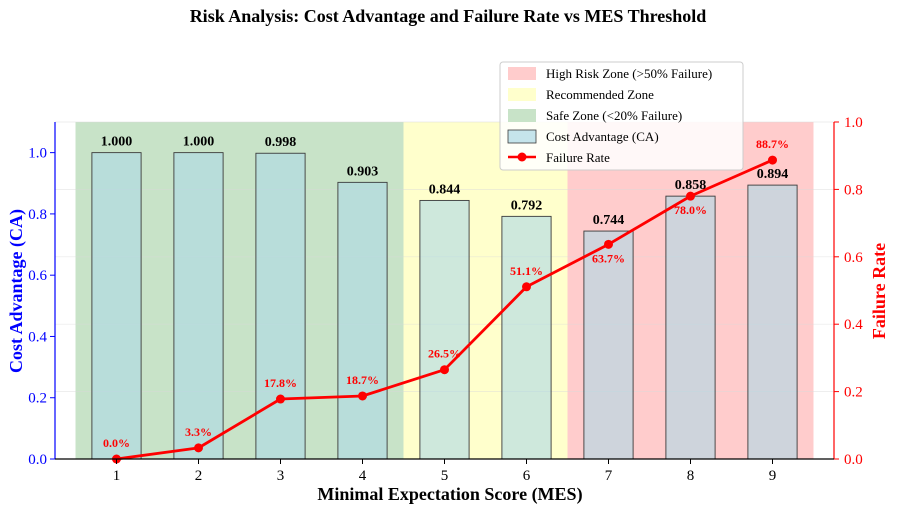 The image size is (897, 510). What do you see at coordinates (600, 94) in the screenshot?
I see `legend-label-recommended: Recommended Zone` at bounding box center [600, 94].